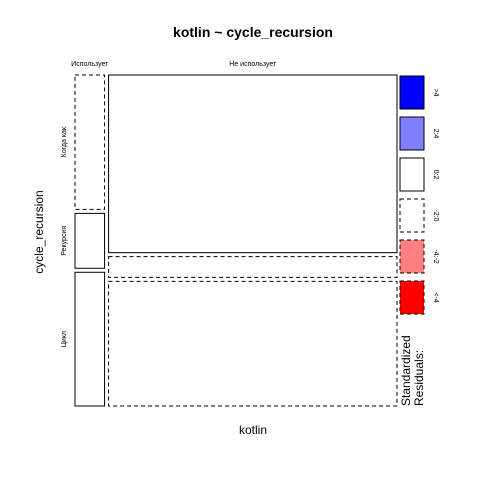 Image resolution: width=480 pixels, height=480 pixels. What do you see at coordinates (419, 378) in the screenshot?
I see `legend-title-line-1: Residuals:` at bounding box center [419, 378].